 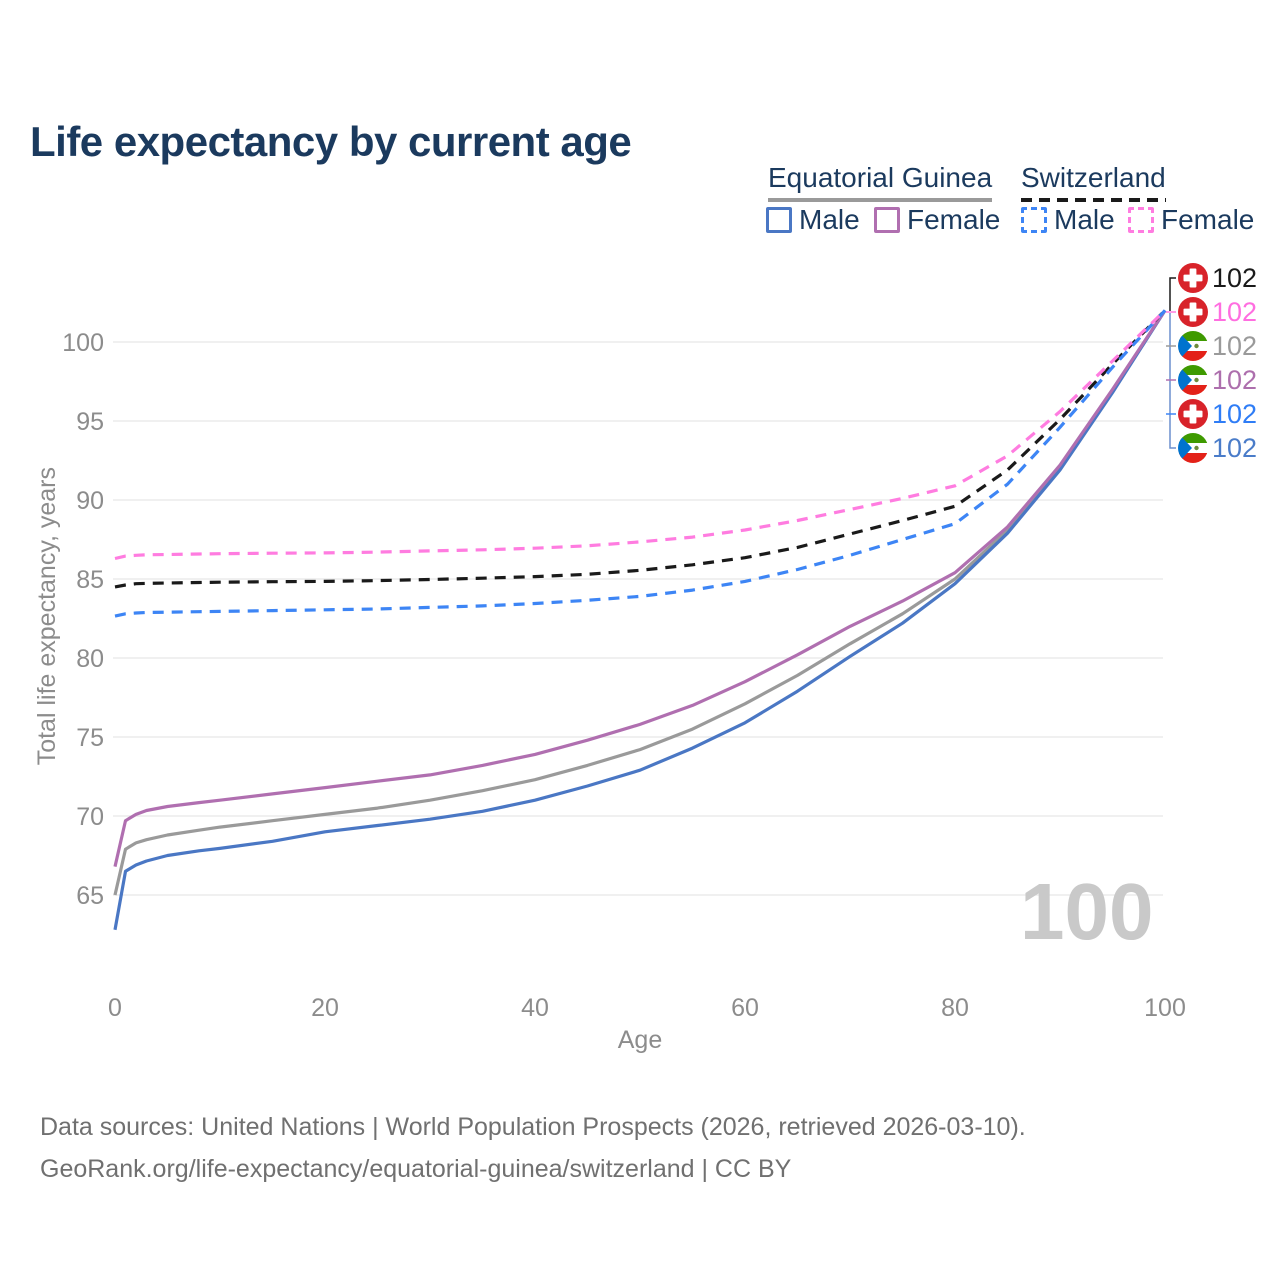 I want to click on switzerland-male-swatch-icon, so click(x=1034, y=220).